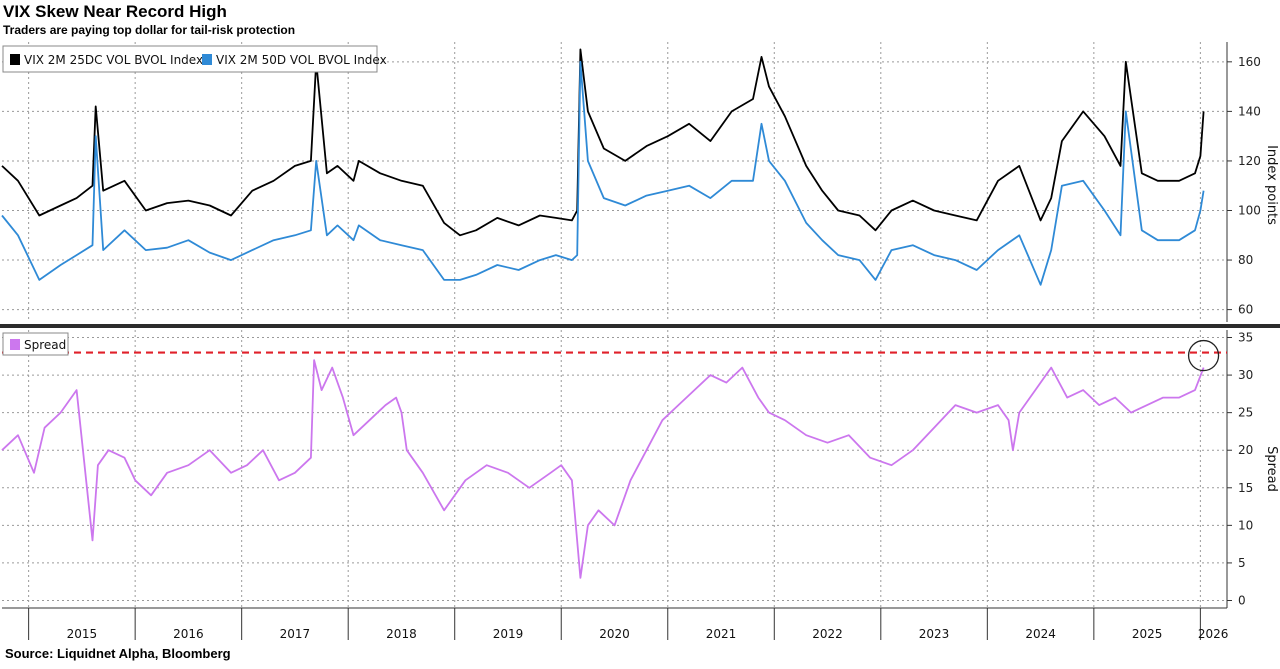 This screenshot has height=669, width=1280. Describe the element at coordinates (721, 634) in the screenshot. I see `x-tick-label-2021: 2021` at that location.